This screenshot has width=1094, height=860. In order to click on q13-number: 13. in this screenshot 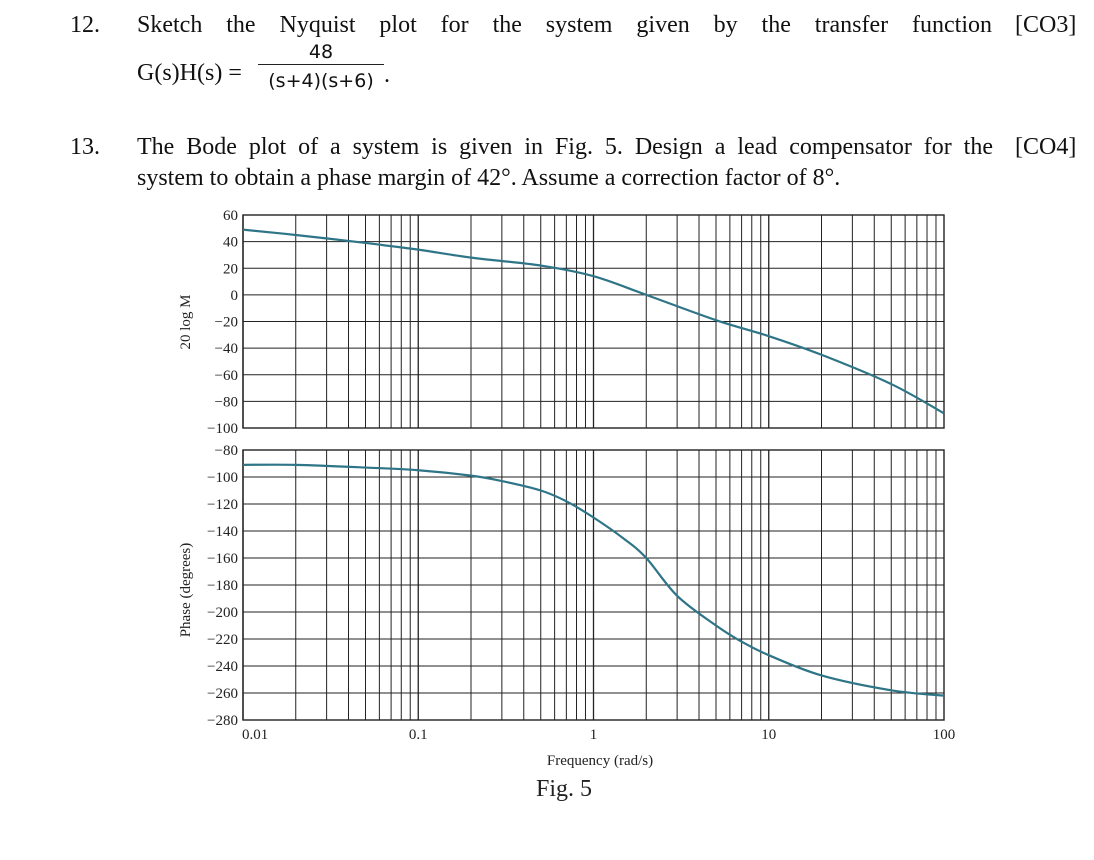, I will do `click(85, 147)`.